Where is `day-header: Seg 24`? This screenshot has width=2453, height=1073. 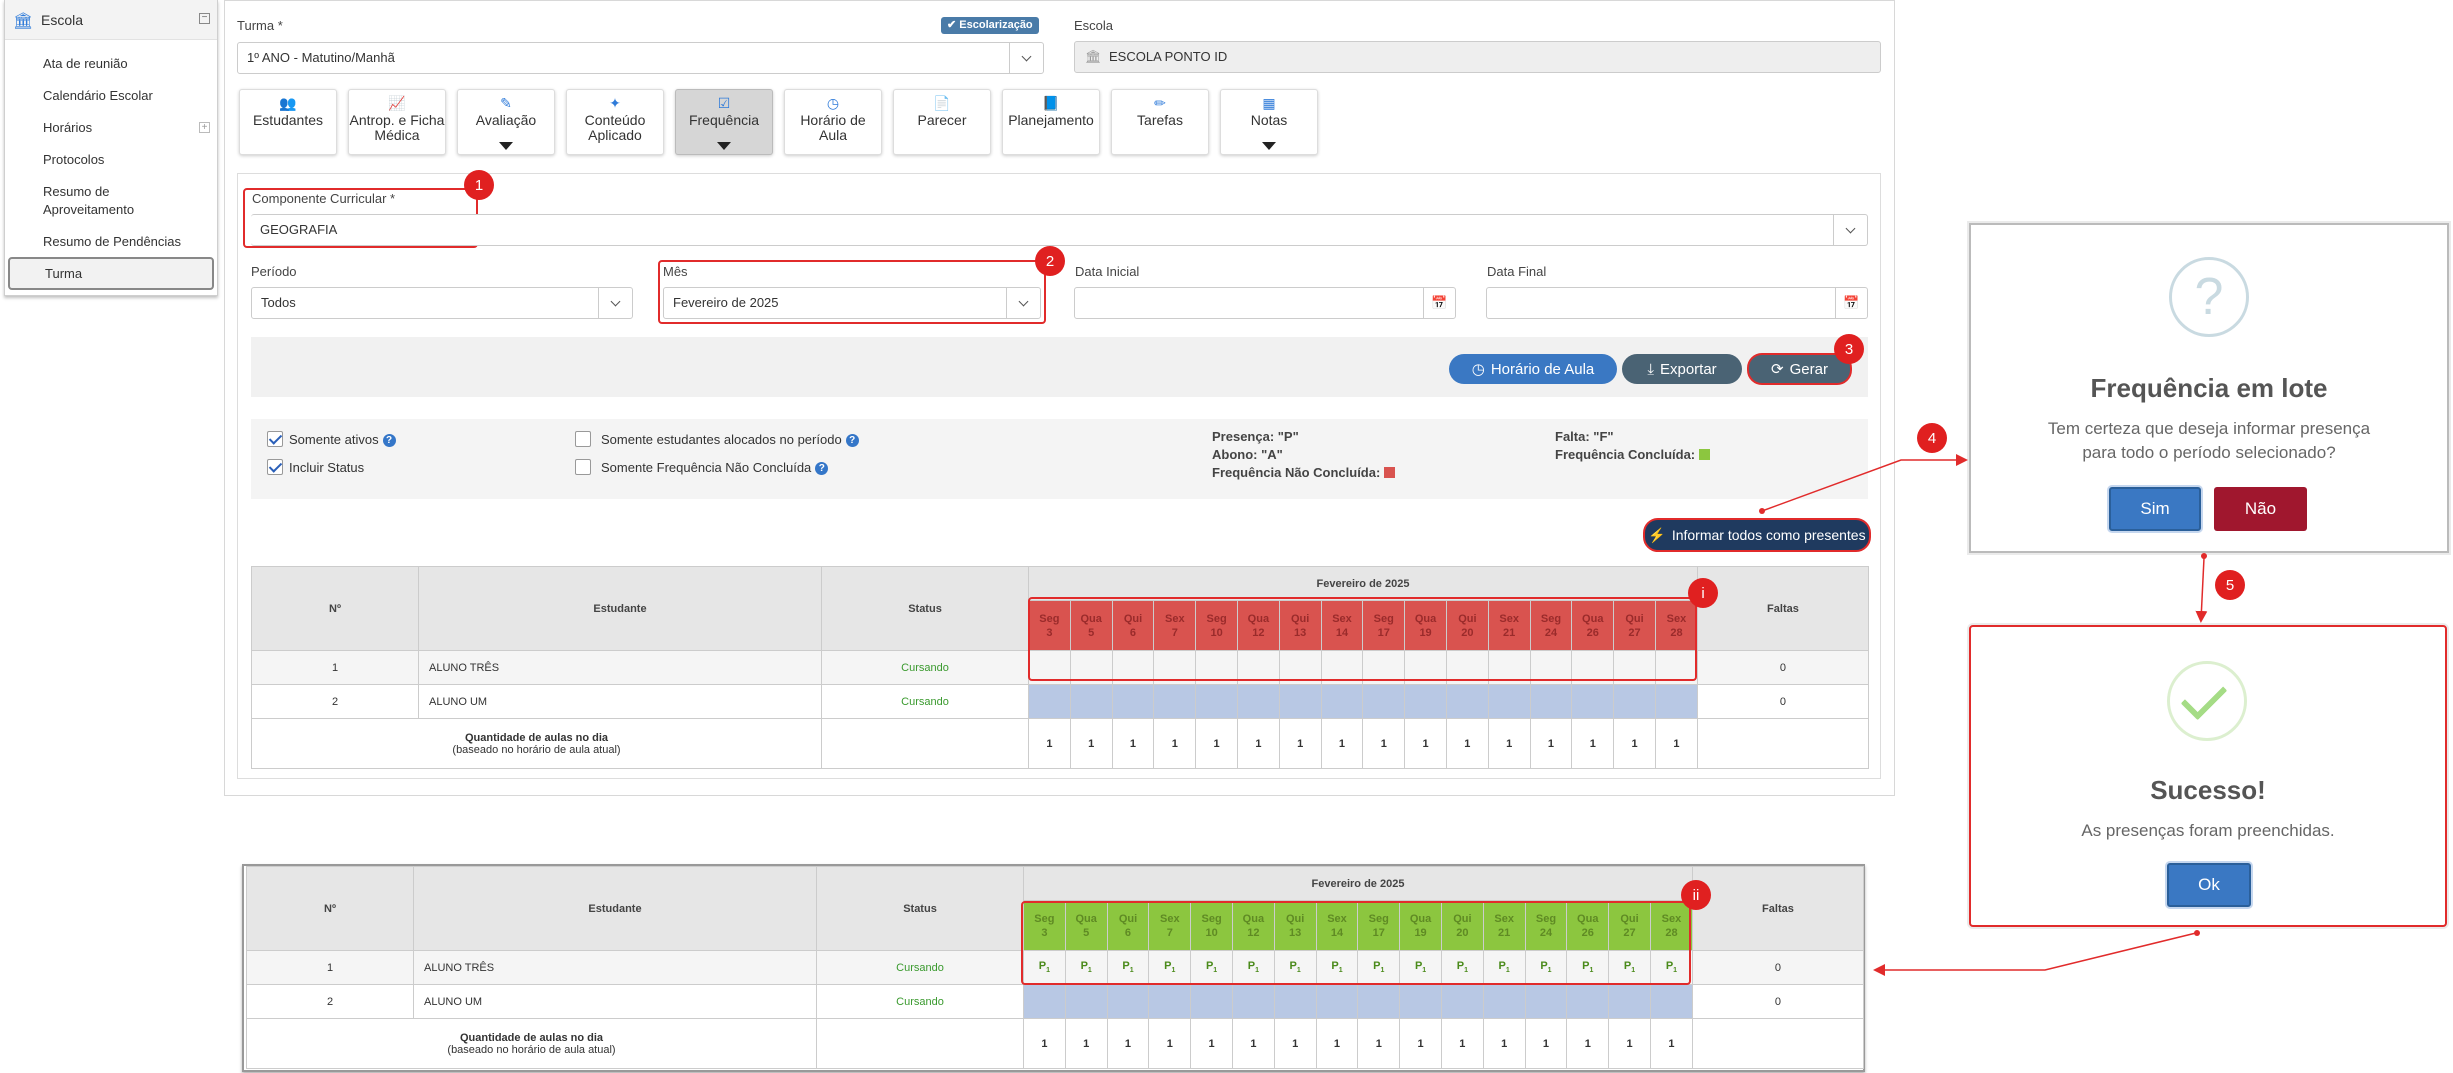 day-header: Seg 24 is located at coordinates (1546, 925).